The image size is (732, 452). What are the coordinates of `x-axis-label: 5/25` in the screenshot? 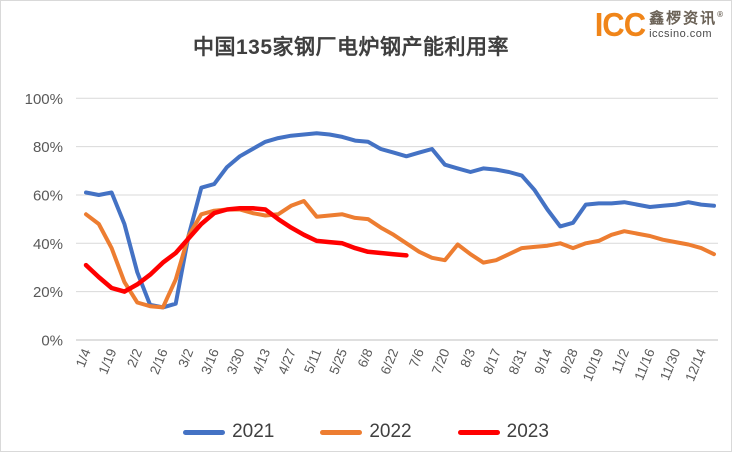 It's located at (338, 362).